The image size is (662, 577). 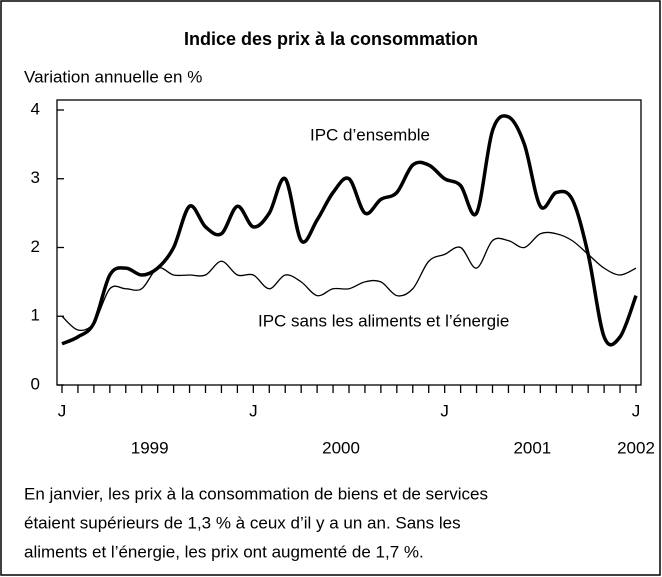 What do you see at coordinates (35, 246) in the screenshot?
I see `y-tick-label: 2` at bounding box center [35, 246].